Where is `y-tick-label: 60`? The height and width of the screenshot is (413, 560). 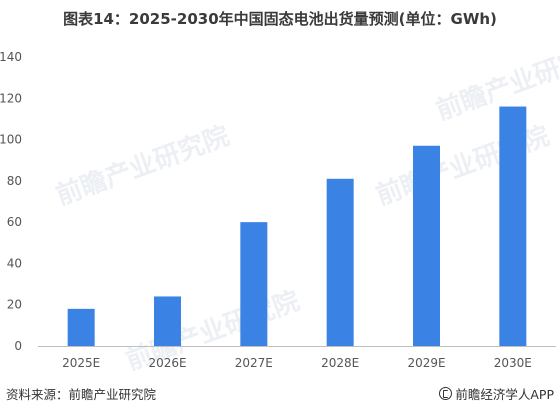
y-tick-label: 60 is located at coordinates (14, 222).